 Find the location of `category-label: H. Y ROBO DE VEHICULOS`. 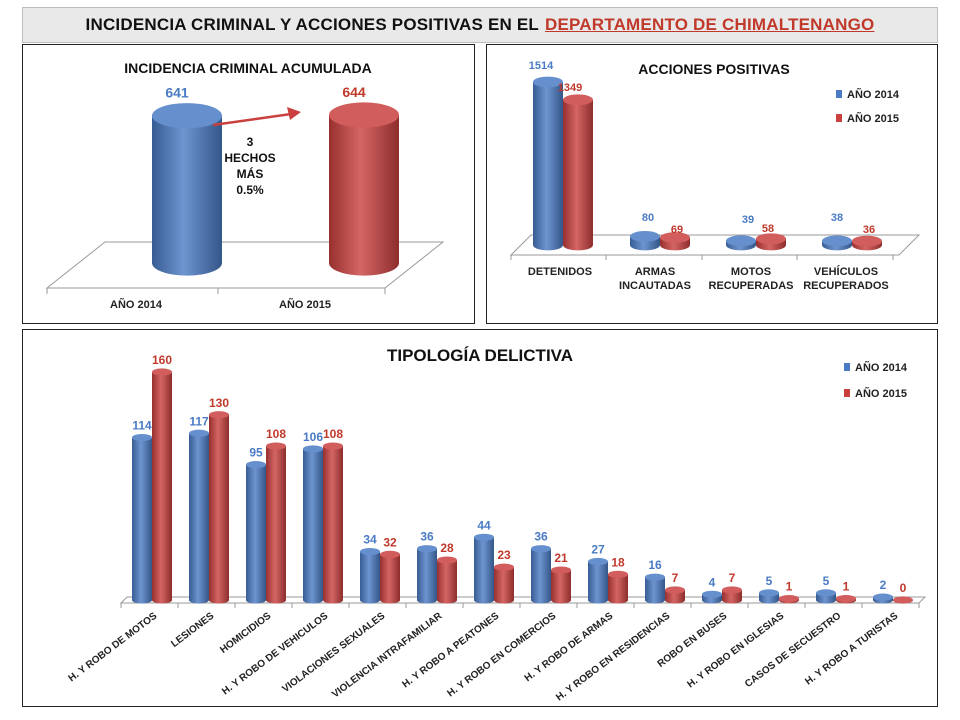

category-label: H. Y ROBO DE VEHICULOS is located at coordinates (275, 653).